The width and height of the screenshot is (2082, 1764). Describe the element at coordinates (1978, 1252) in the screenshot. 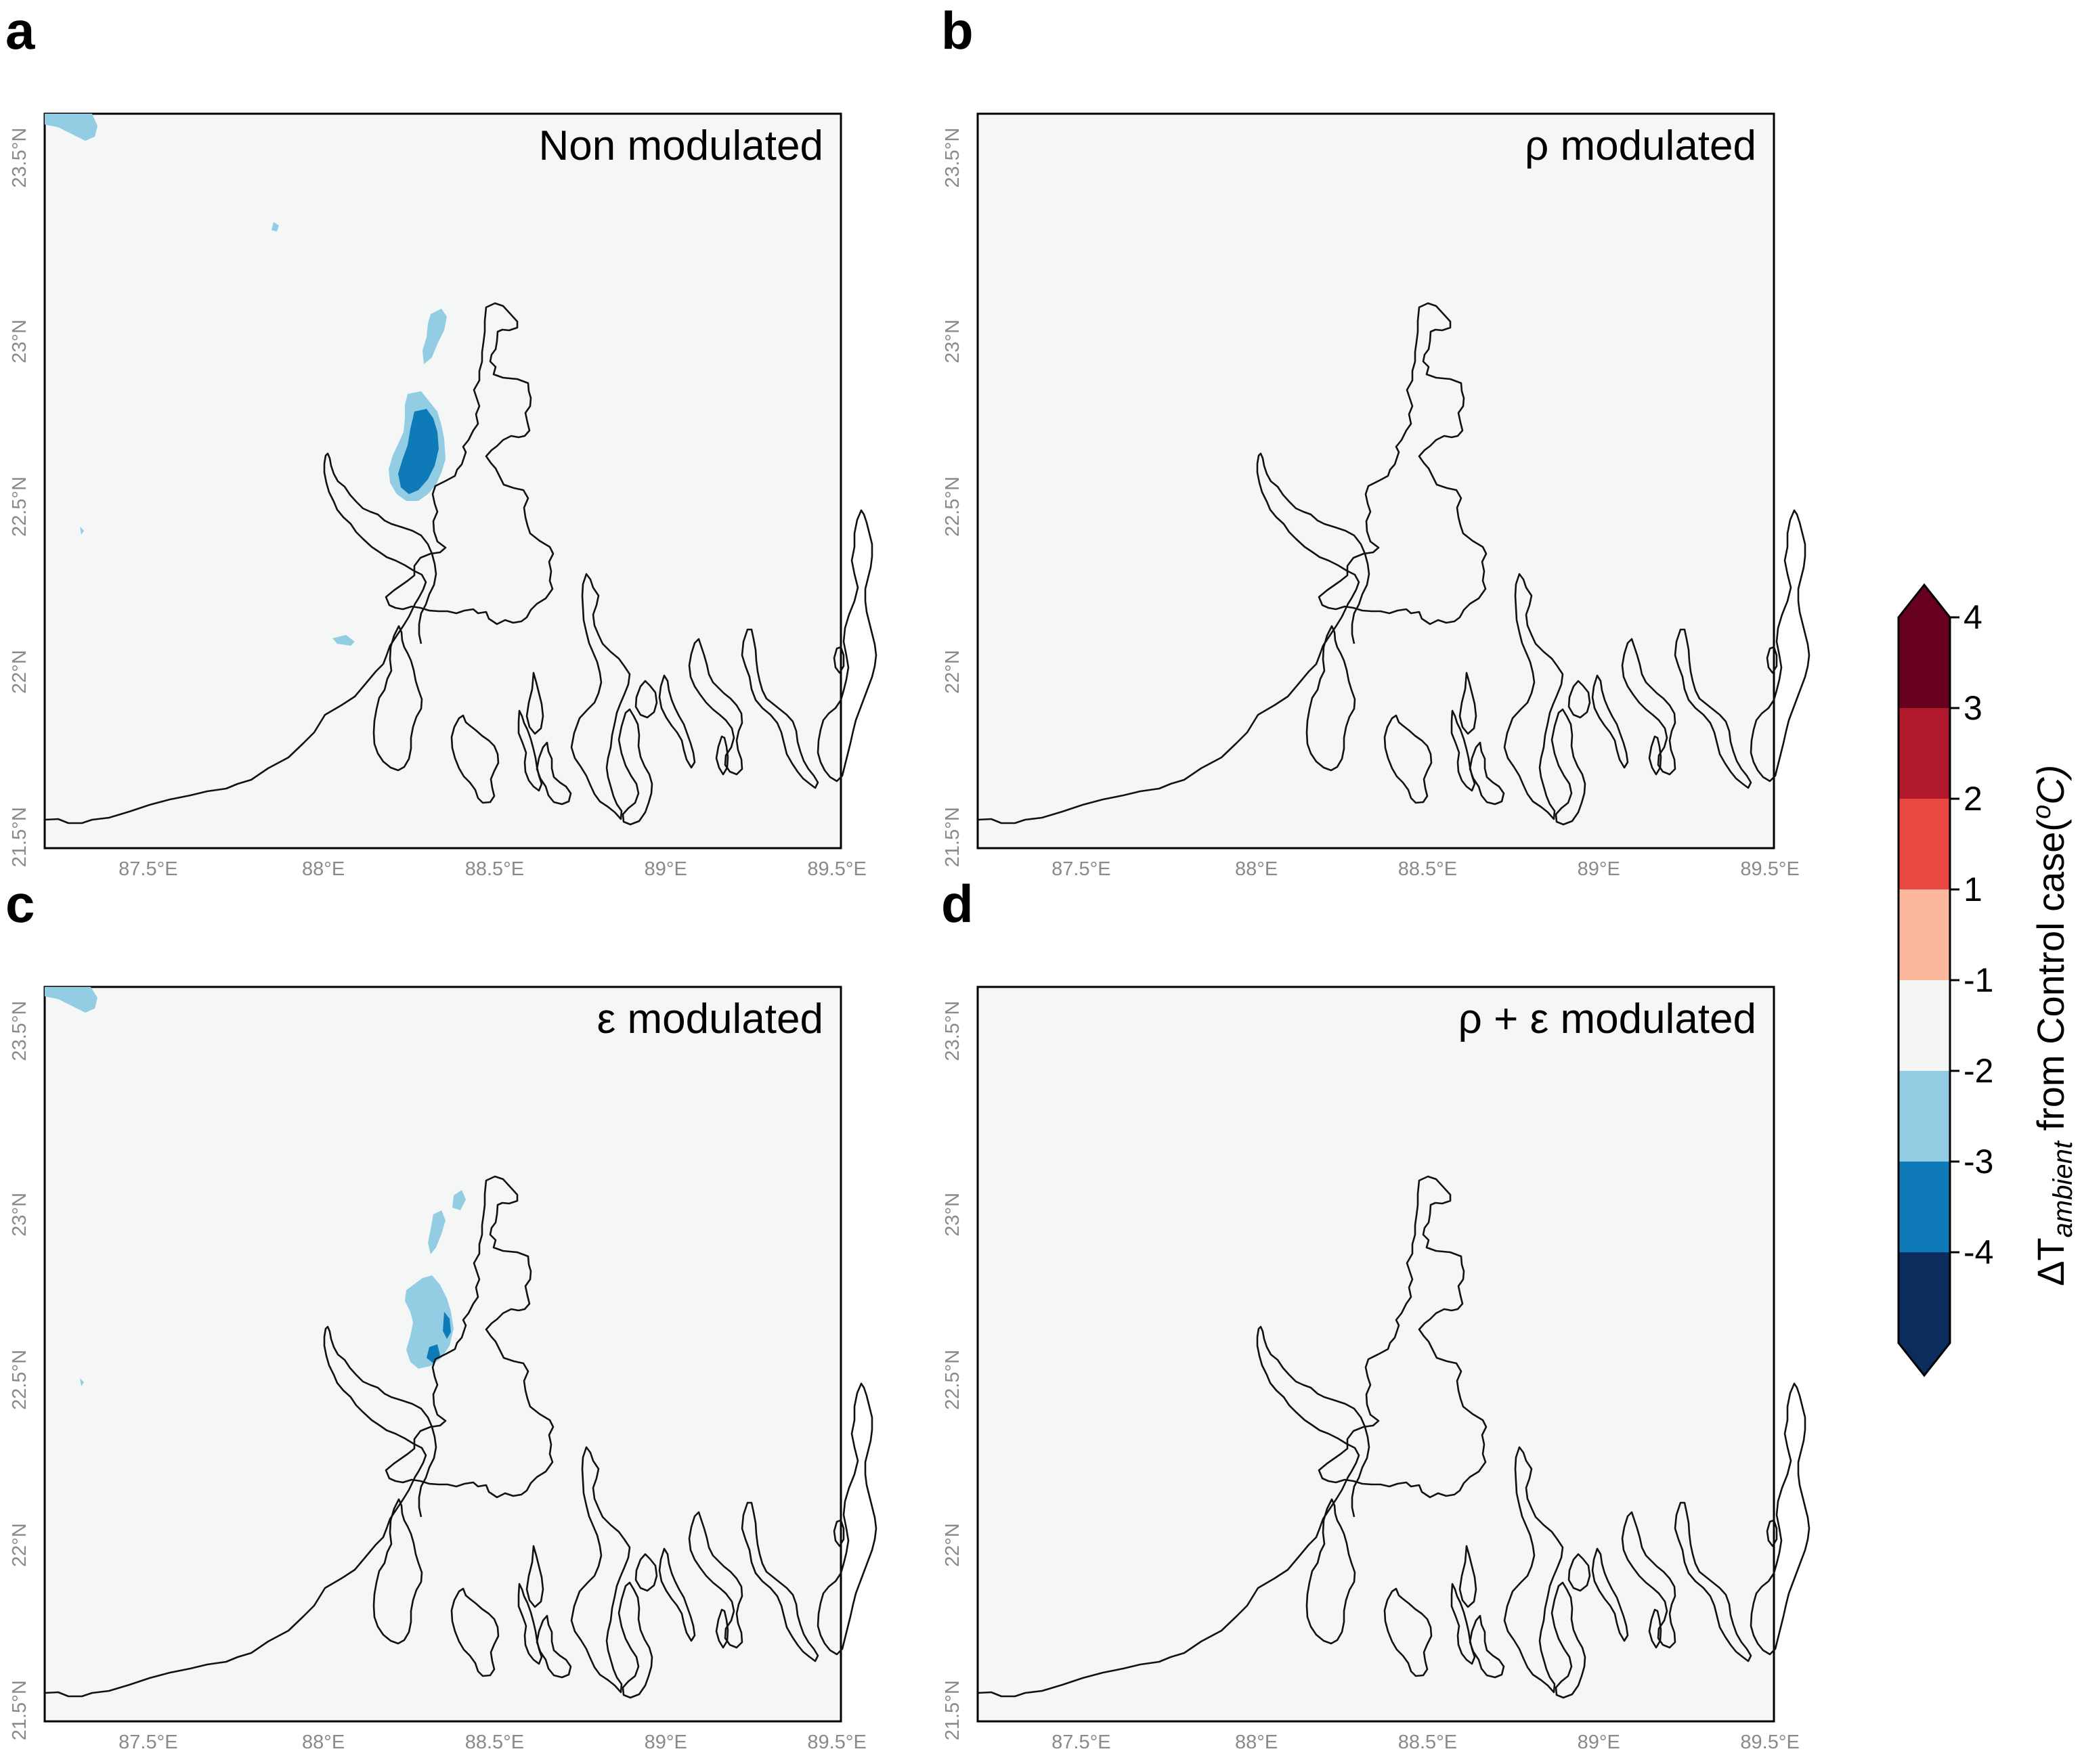

I see `colorbar-tick-label: -4` at that location.